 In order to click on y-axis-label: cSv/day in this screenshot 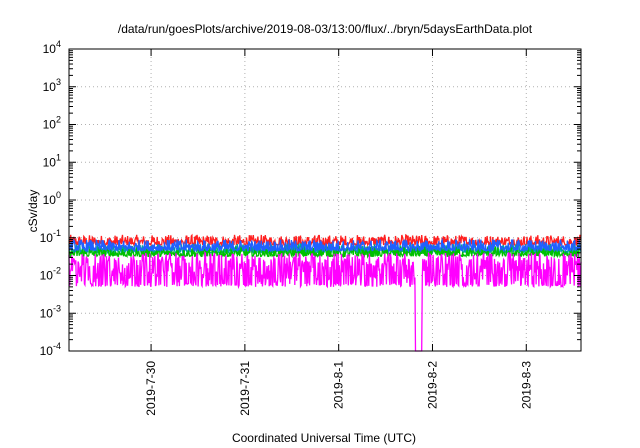, I will do `click(33, 211)`.